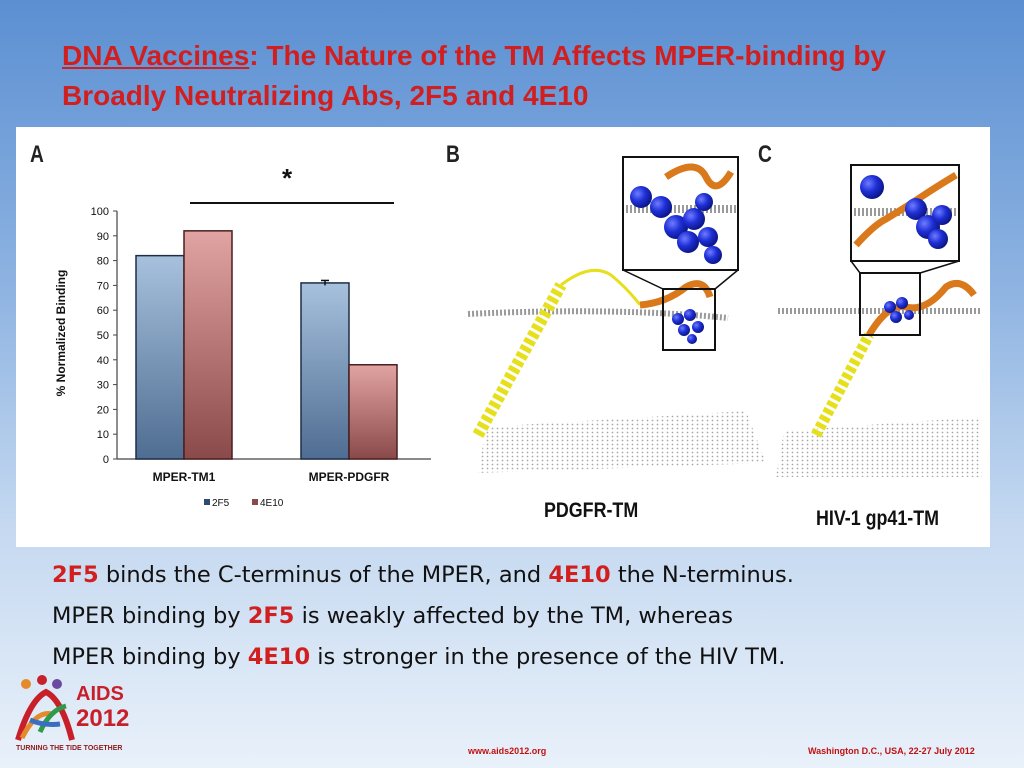 This screenshot has height=768, width=1024. Describe the element at coordinates (591, 510) in the screenshot. I see `pdgfr-caption: PDGFR-TM` at that location.